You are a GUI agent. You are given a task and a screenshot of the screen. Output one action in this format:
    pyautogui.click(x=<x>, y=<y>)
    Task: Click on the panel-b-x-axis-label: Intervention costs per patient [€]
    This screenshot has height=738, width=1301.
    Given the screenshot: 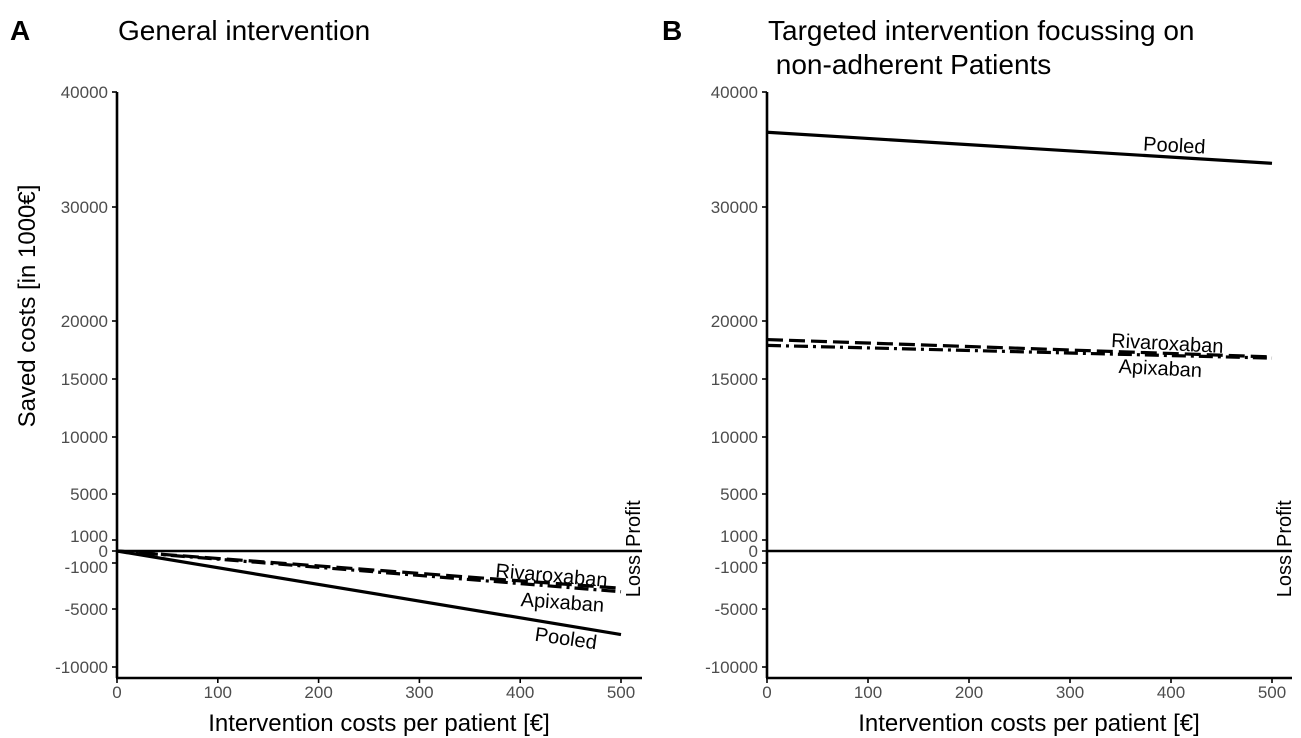 What is the action you would take?
    pyautogui.click(x=1029, y=723)
    